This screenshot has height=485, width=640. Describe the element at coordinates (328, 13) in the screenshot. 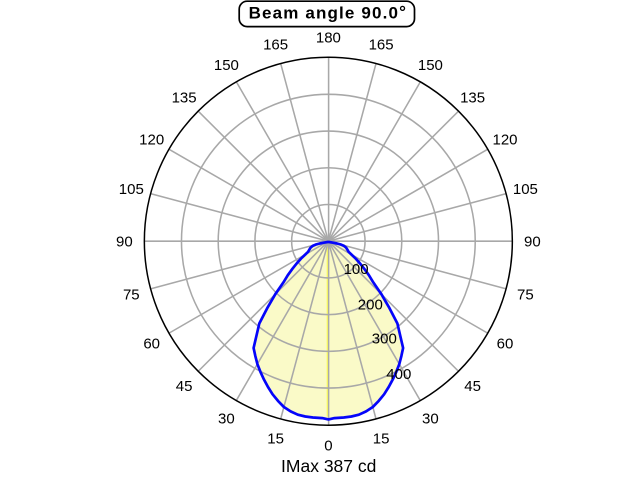

I see `svg-text: Beam angle 90.0°` at that location.